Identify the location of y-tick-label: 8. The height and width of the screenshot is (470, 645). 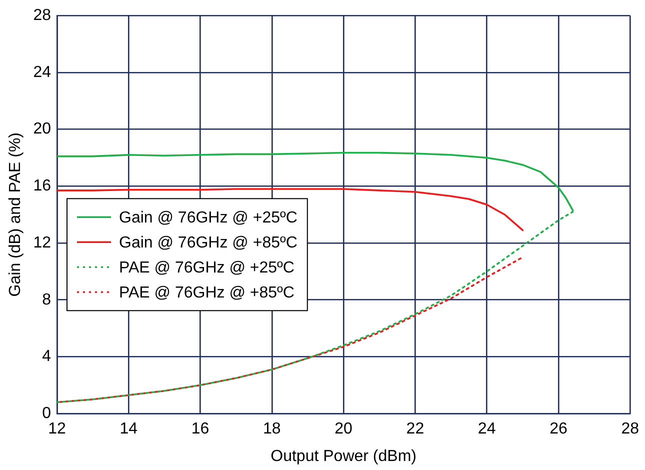
(47, 299).